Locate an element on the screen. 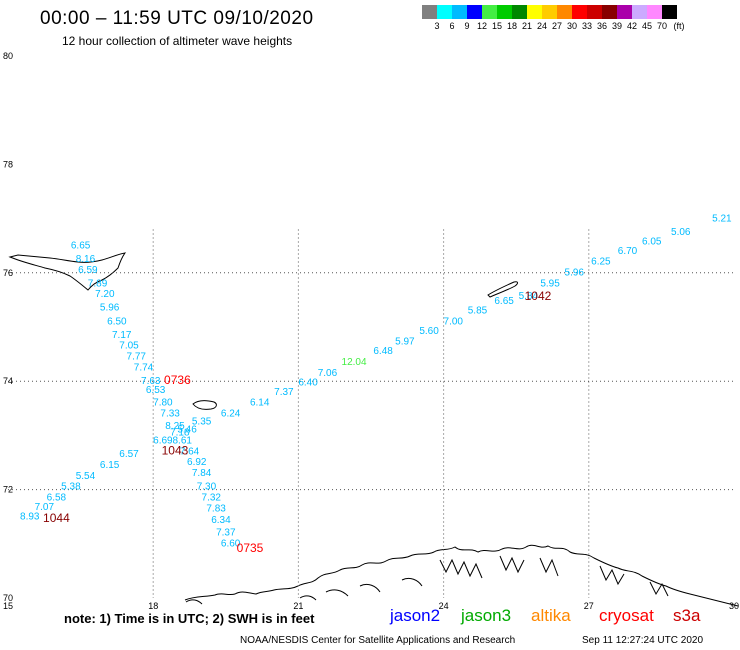 The width and height of the screenshot is (740, 650). wave-height-value: 5.60 is located at coordinates (429, 331).